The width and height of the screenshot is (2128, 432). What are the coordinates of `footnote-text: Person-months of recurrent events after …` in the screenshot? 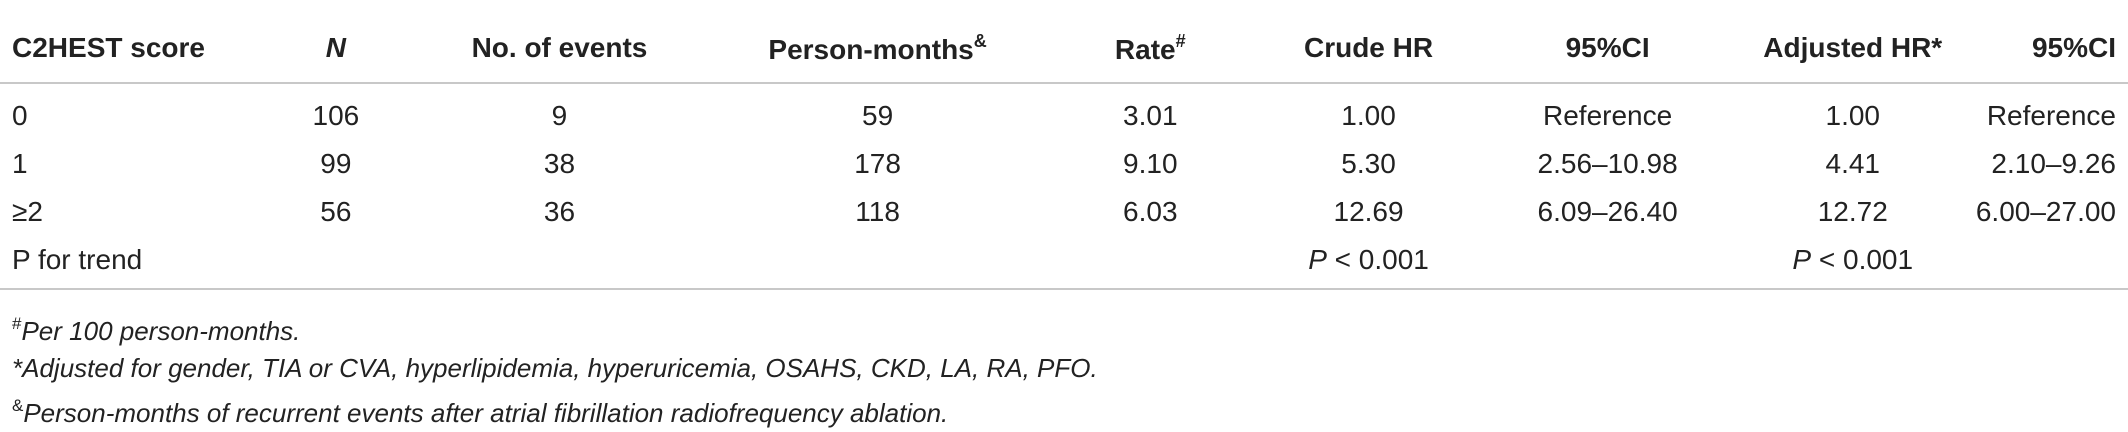 It's located at (486, 413).